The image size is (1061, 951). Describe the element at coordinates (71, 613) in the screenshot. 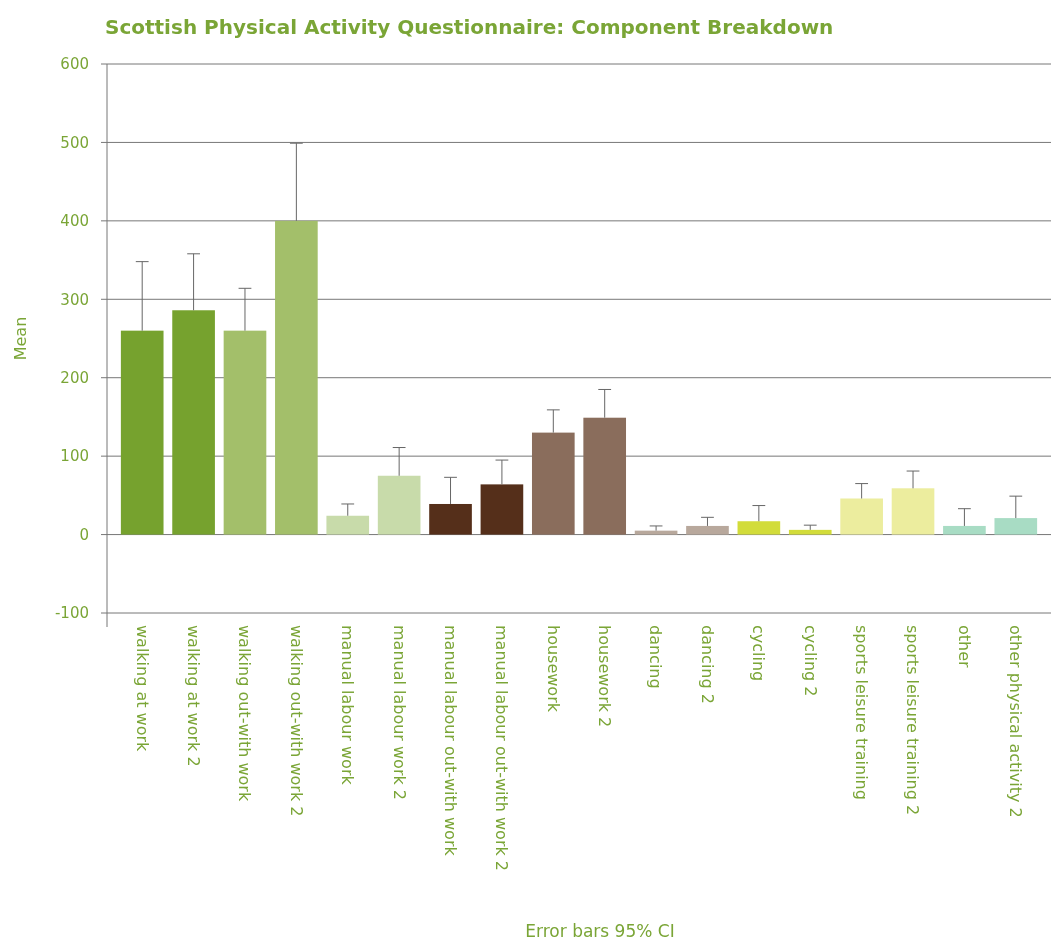

I see `y-tick-label: -100` at that location.